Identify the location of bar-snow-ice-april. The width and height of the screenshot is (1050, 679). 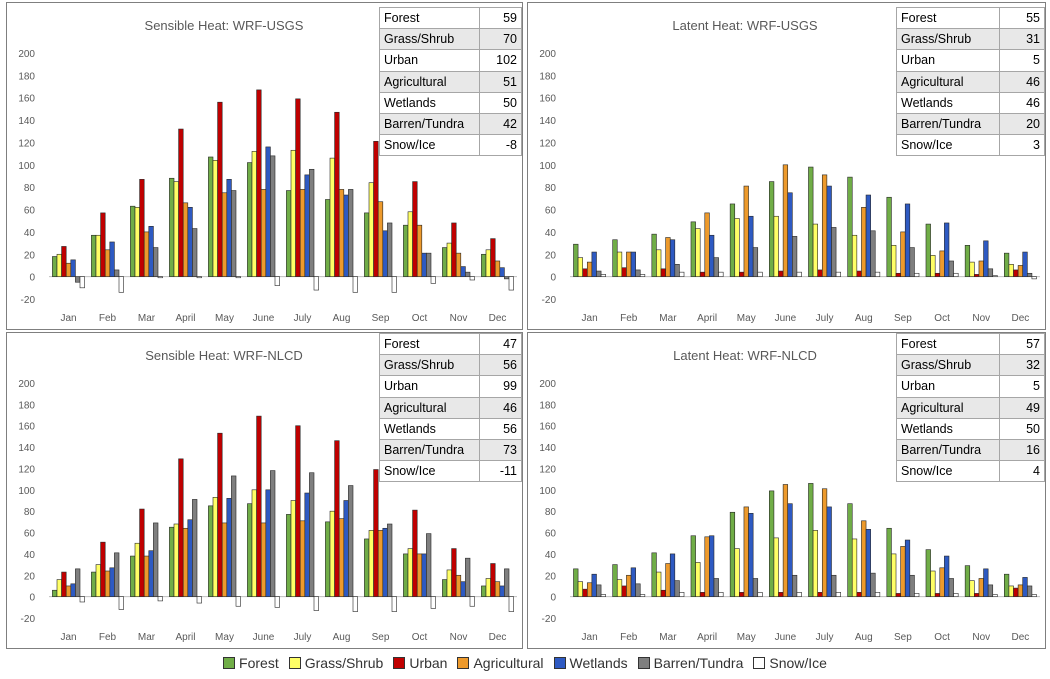
(721, 594).